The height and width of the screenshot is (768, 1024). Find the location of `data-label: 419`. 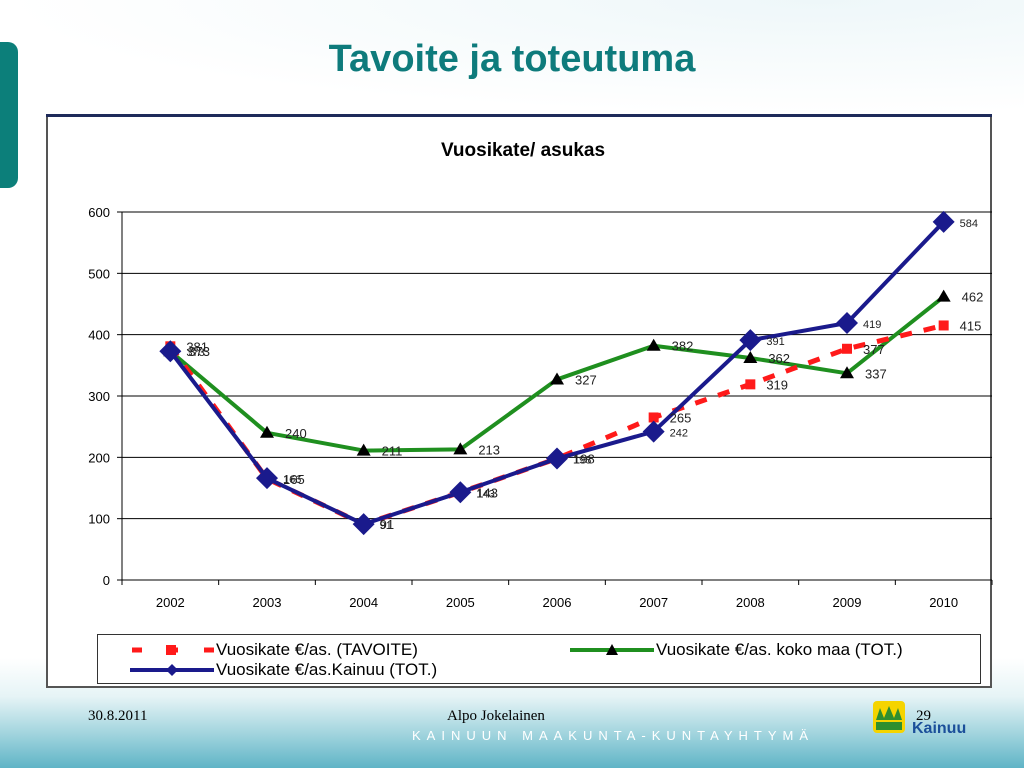

data-label: 419 is located at coordinates (872, 325).